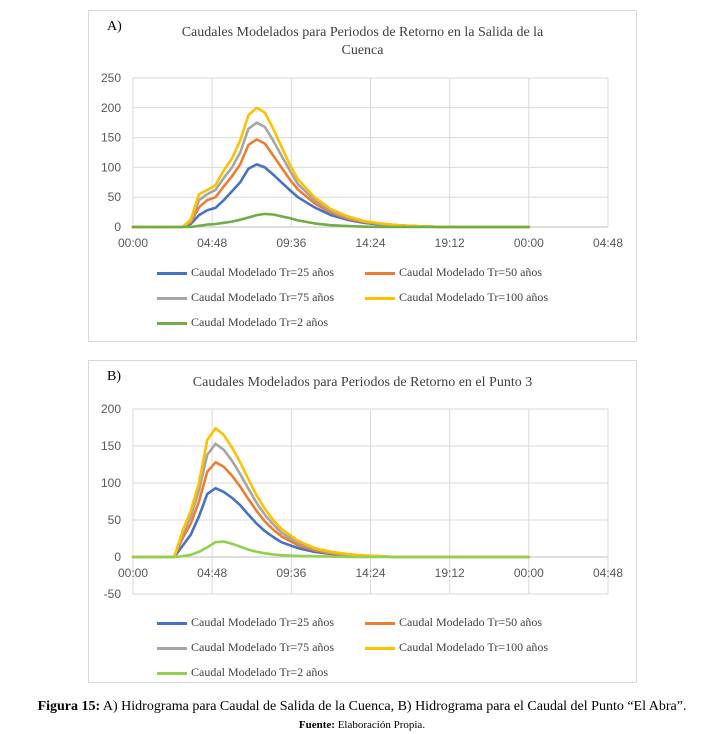 The image size is (724, 734). I want to click on y-tick-label: 250, so click(111, 78).